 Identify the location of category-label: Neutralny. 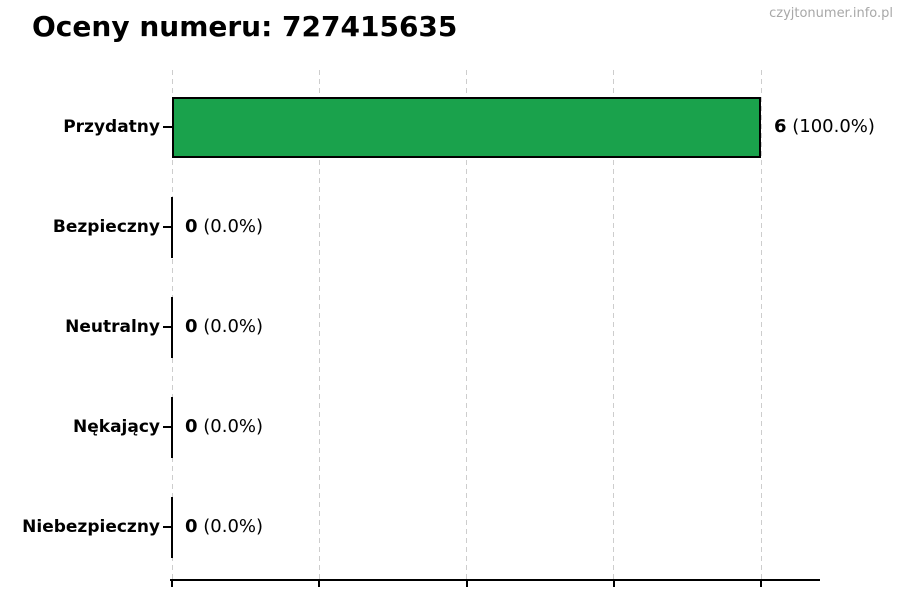
(112, 327).